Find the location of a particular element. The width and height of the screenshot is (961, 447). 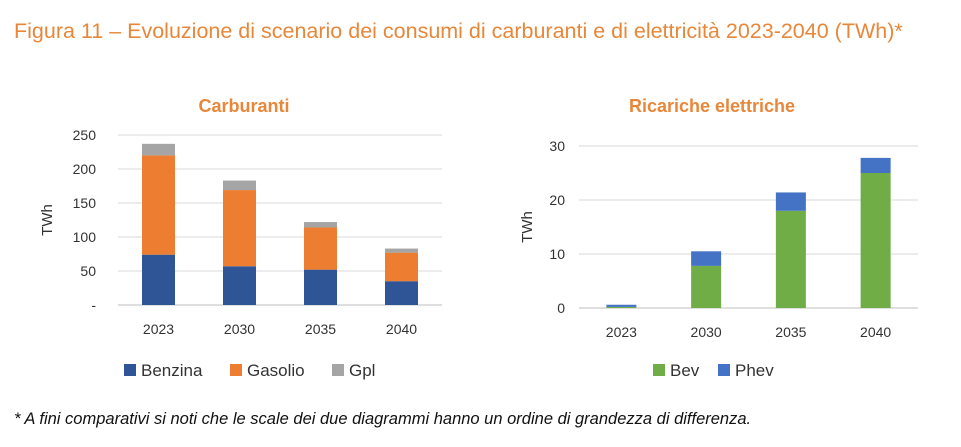

bar-phev-2040 is located at coordinates (875, 165).